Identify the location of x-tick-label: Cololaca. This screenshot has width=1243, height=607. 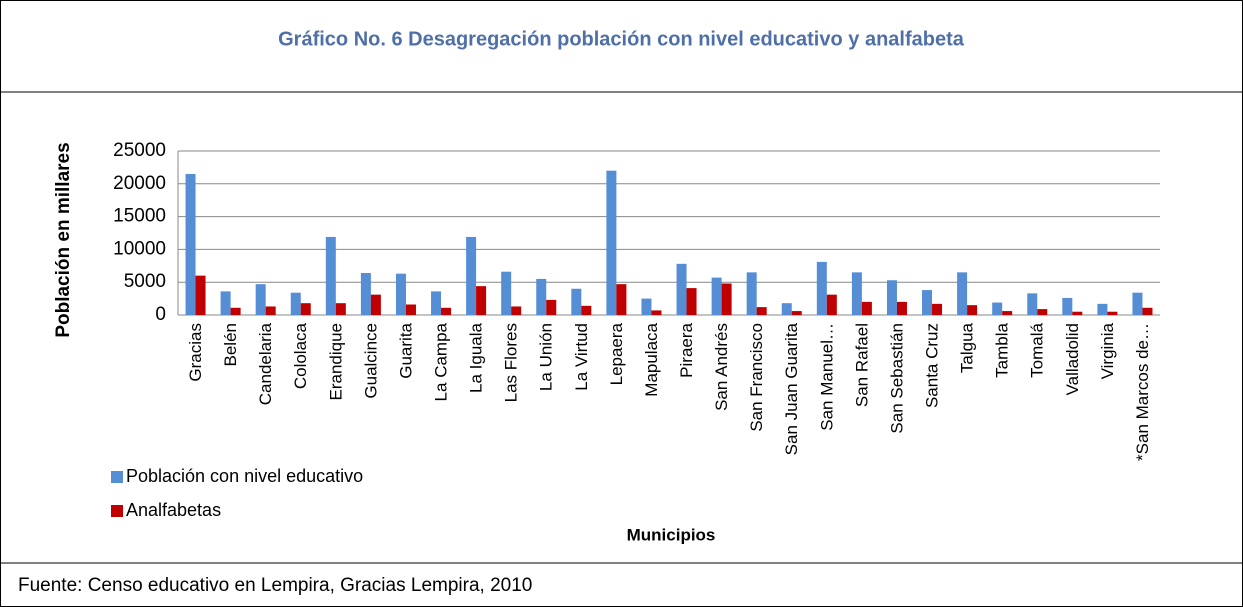
(300, 355).